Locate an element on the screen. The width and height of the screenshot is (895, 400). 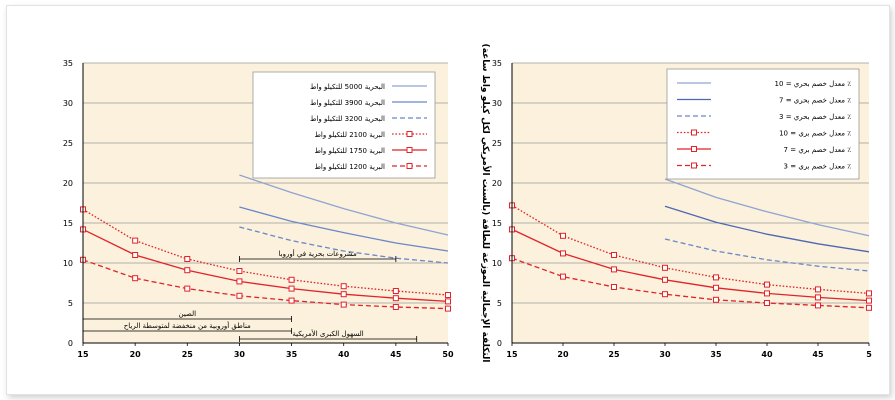
left-y-ticks: 0 5 10 15 20 25 30 35 is located at coordinates (68, 203).